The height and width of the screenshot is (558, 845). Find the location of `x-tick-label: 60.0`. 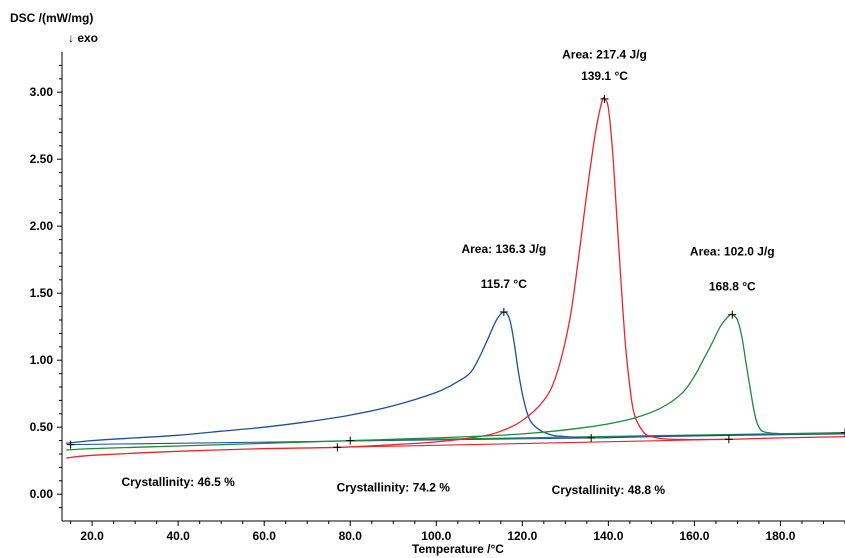

x-tick-label: 60.0 is located at coordinates (265, 536).